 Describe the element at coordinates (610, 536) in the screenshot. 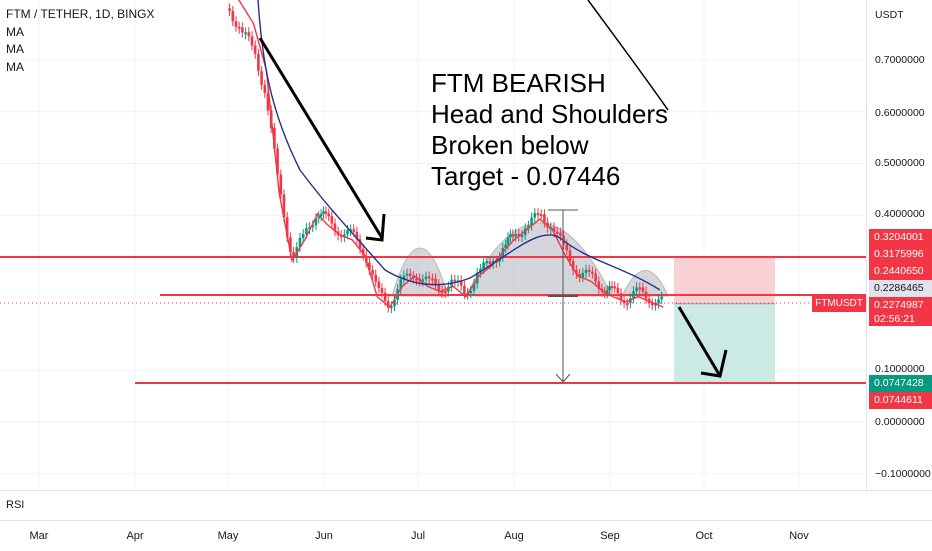

I see `month-label: Sep` at that location.